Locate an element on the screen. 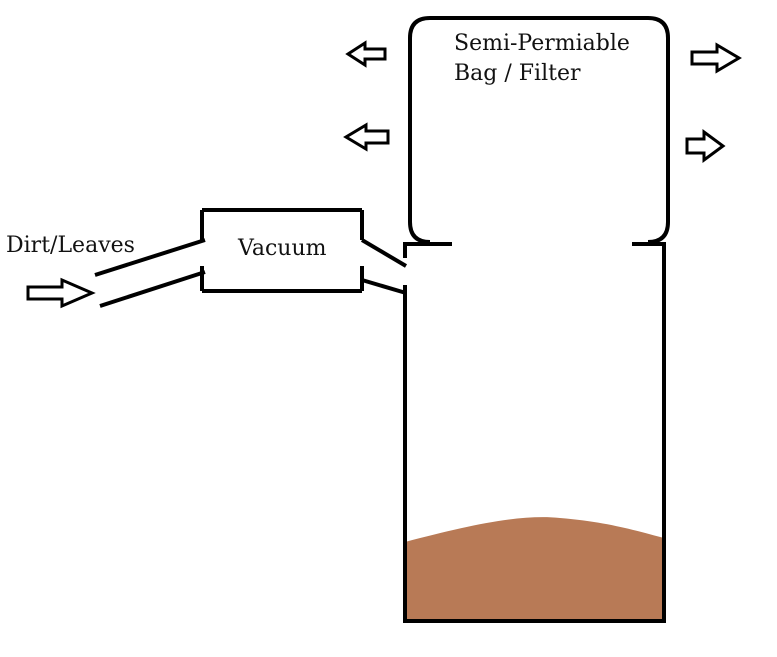  filter-bag is located at coordinates (539, 130).